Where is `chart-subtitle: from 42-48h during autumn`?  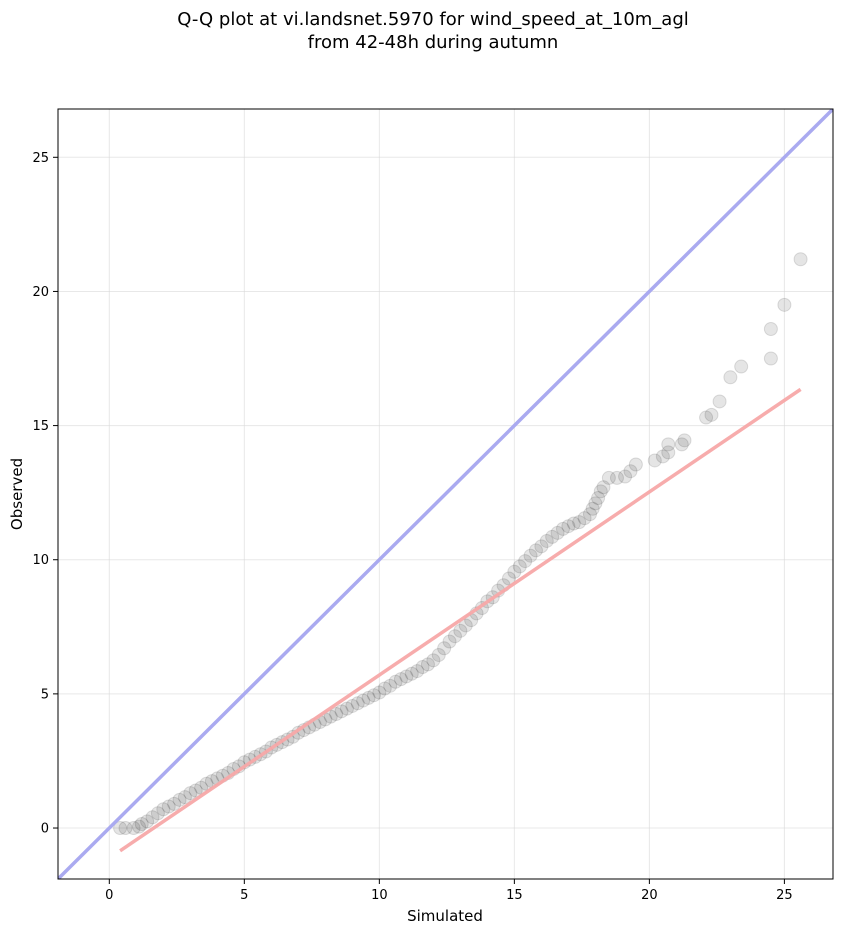 chart-subtitle: from 42-48h during autumn is located at coordinates (433, 42).